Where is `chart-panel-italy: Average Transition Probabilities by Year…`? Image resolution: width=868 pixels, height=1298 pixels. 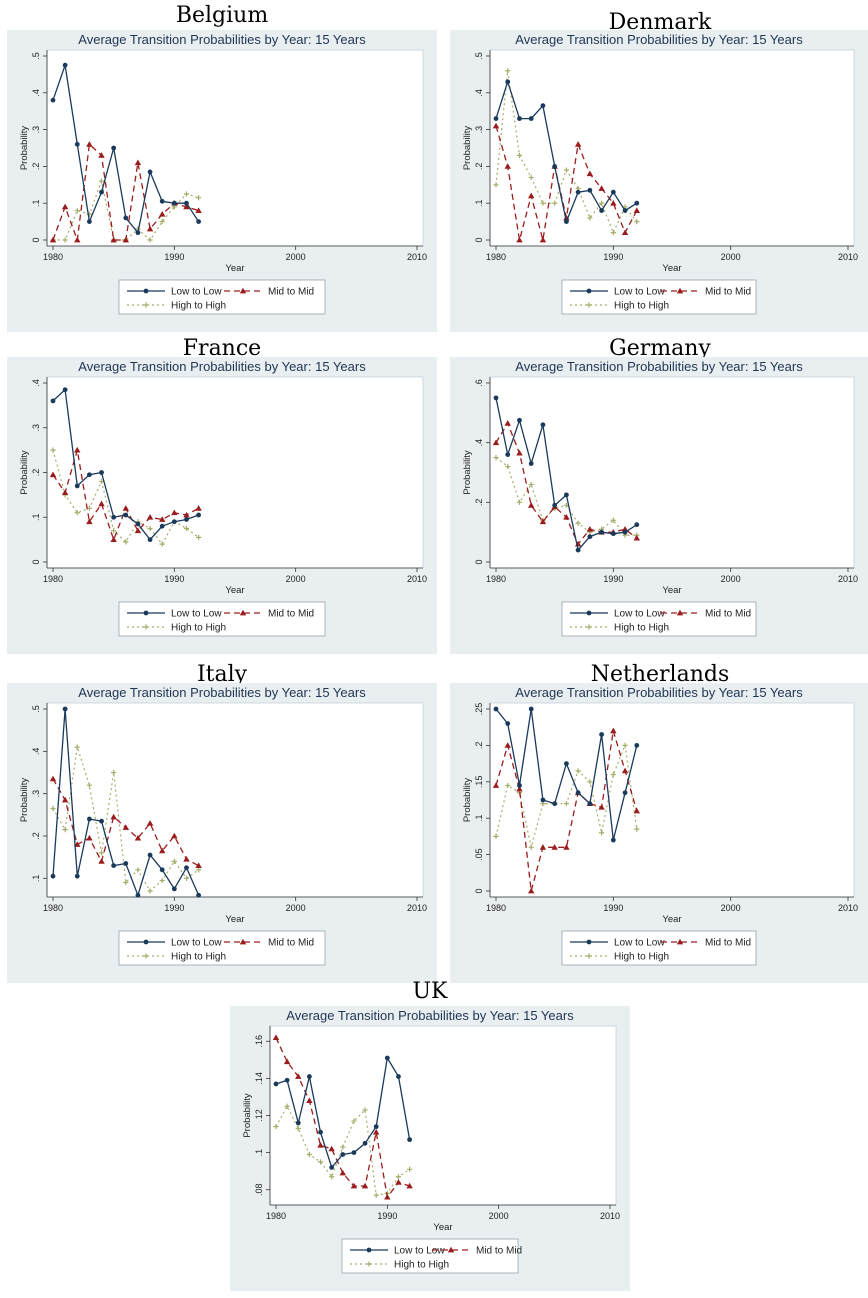 chart-panel-italy: Average Transition Probabilities by Year… is located at coordinates (222, 833).